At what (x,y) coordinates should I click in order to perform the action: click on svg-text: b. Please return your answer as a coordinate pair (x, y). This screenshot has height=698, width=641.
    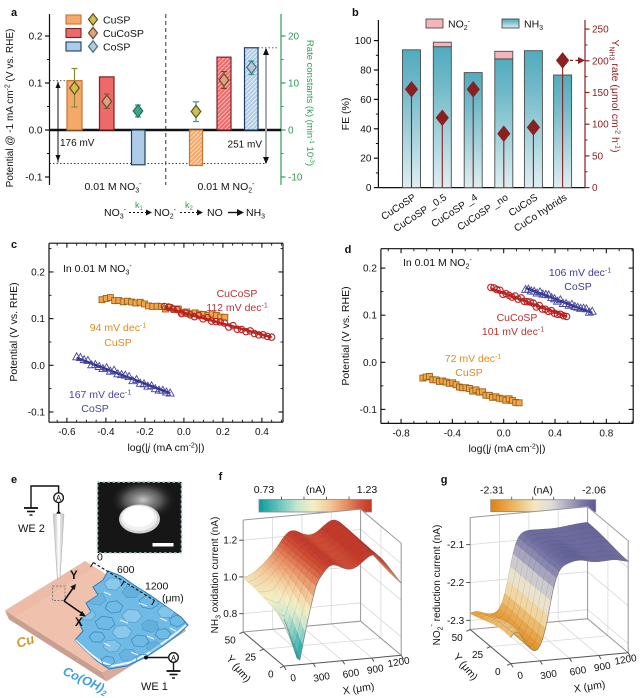
    Looking at the image, I should click on (355, 13).